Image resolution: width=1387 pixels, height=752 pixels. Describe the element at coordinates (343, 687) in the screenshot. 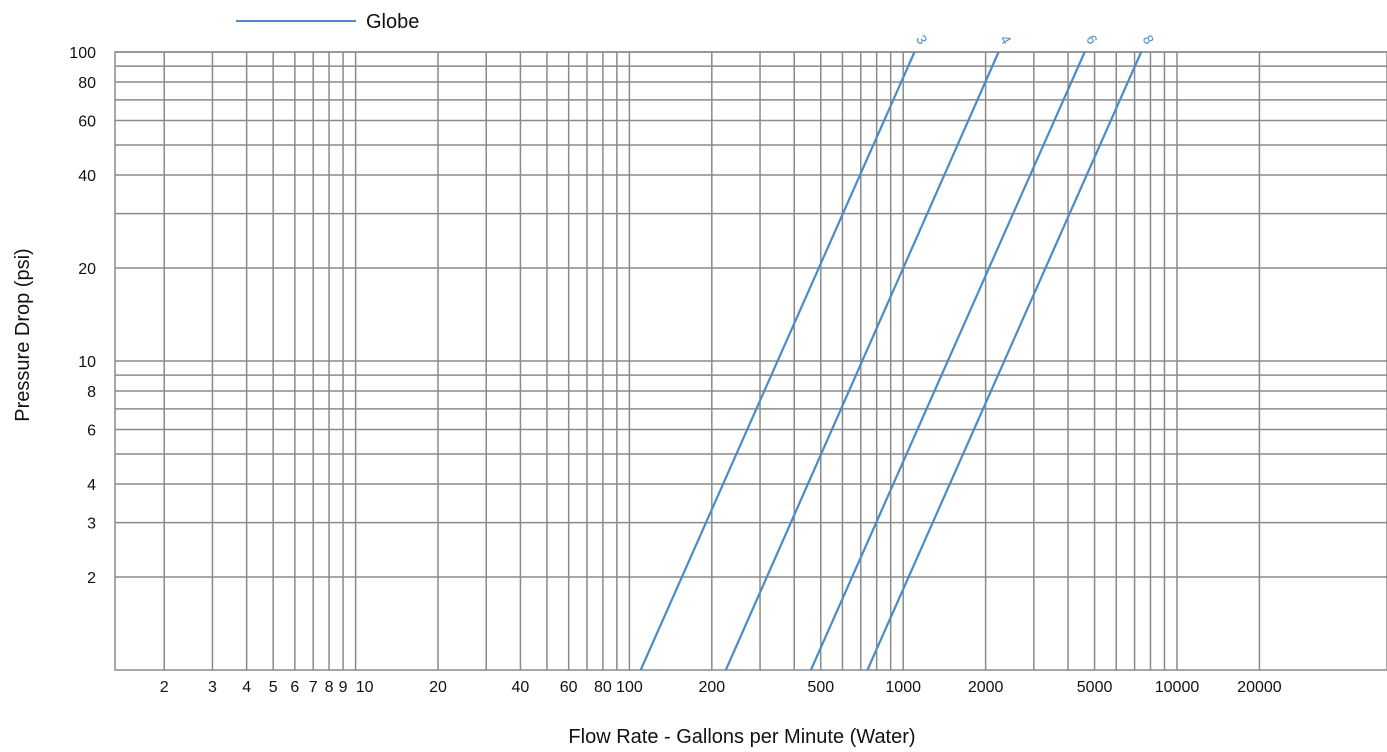

I see `x-tick-label: 9` at that location.